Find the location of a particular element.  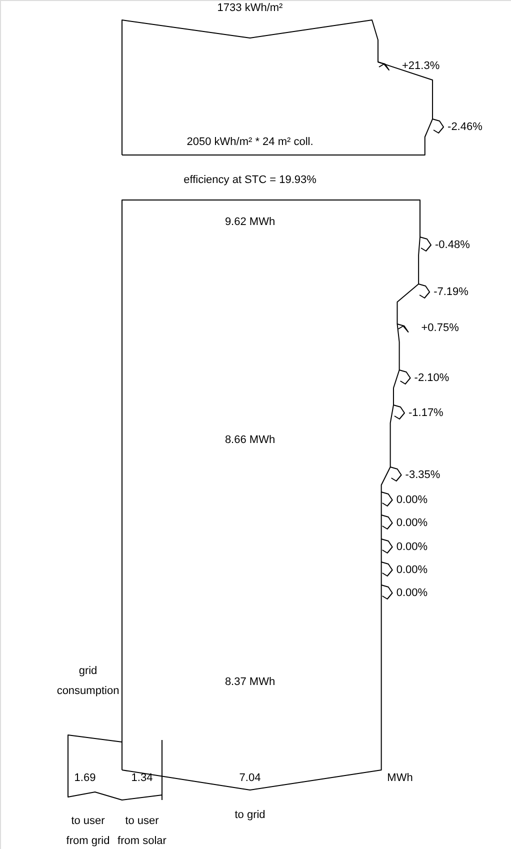

data-label: -7.19% is located at coordinates (451, 292).